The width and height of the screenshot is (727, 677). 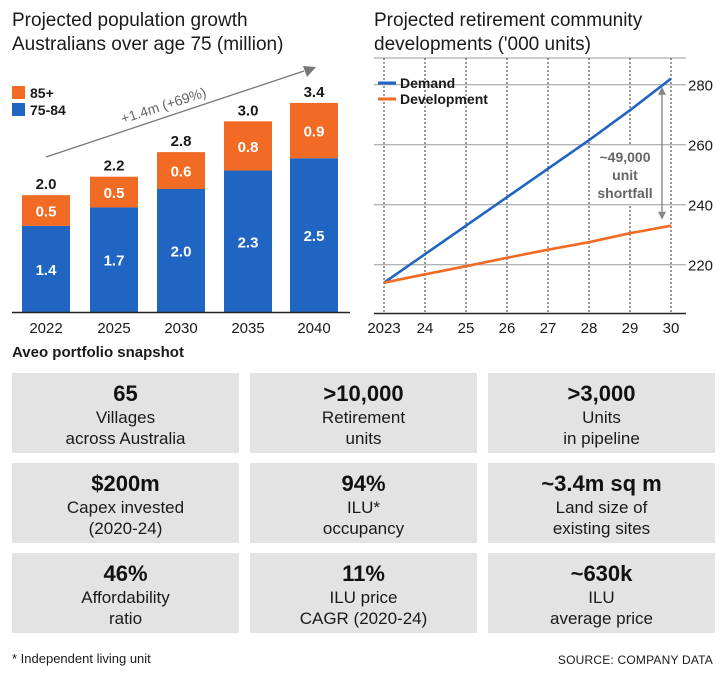 I want to click on bar-85-plus-2035, so click(x=248, y=146).